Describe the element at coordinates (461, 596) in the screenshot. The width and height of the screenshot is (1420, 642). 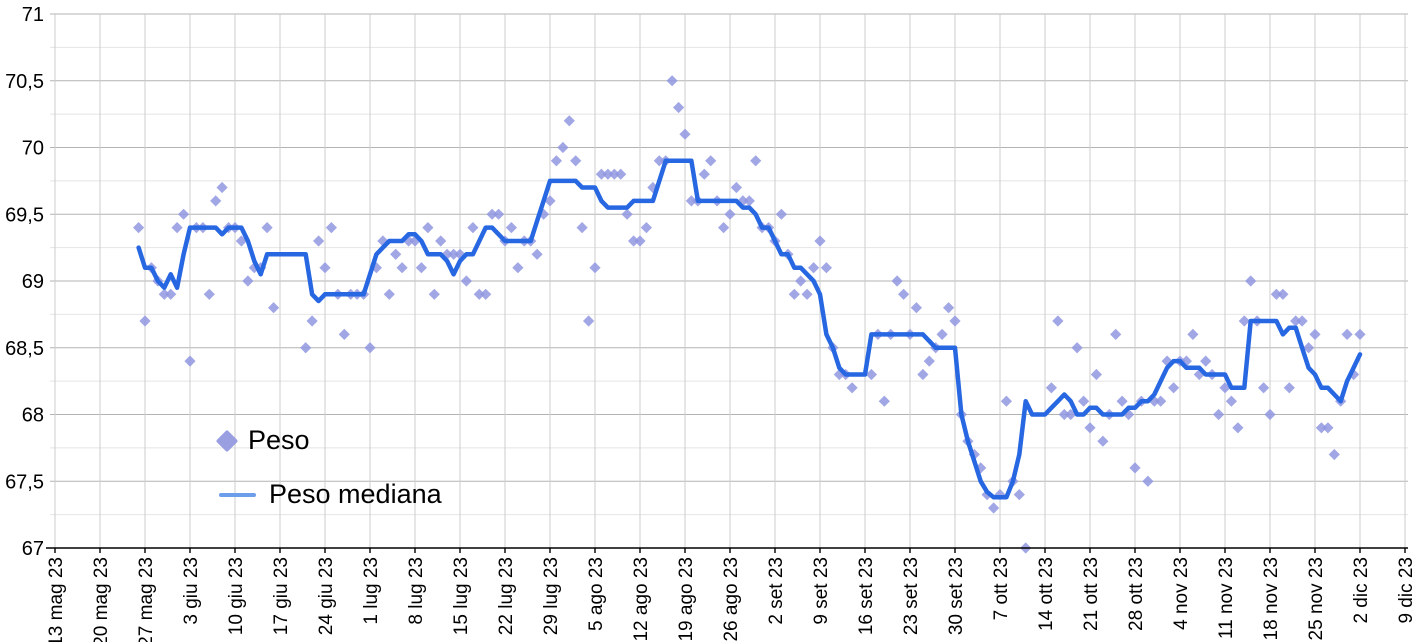
I see `x-tick-label: 15 lug 23` at that location.